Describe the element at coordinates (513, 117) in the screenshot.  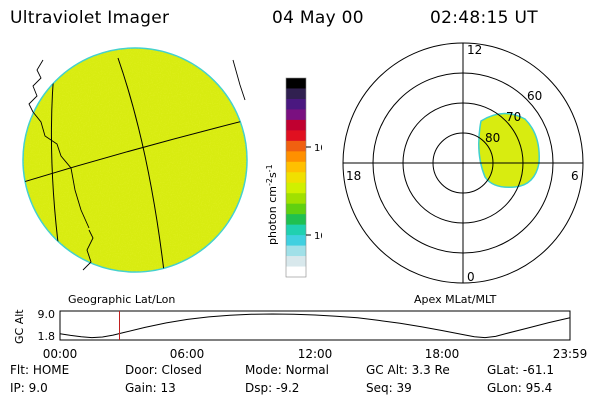
I see `mlat-label-70: 70` at that location.